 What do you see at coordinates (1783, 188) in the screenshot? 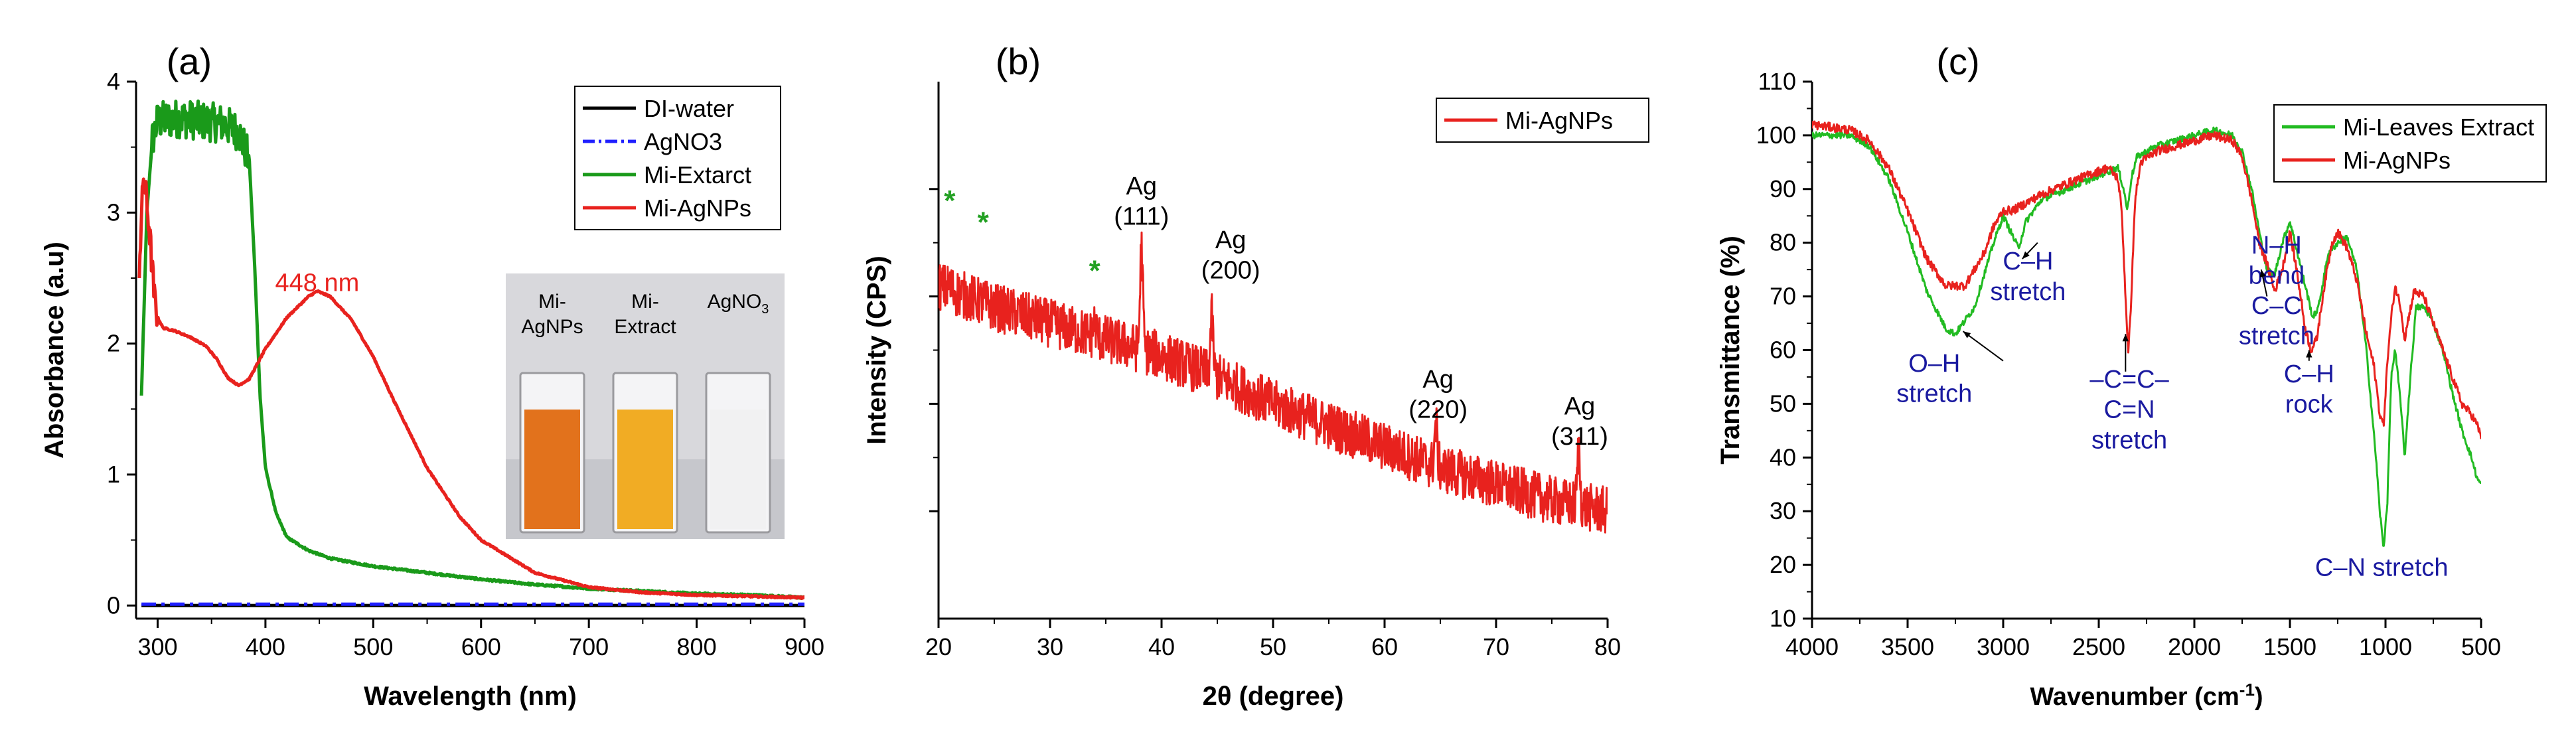
I see `y-tick-label: 90` at bounding box center [1783, 188].